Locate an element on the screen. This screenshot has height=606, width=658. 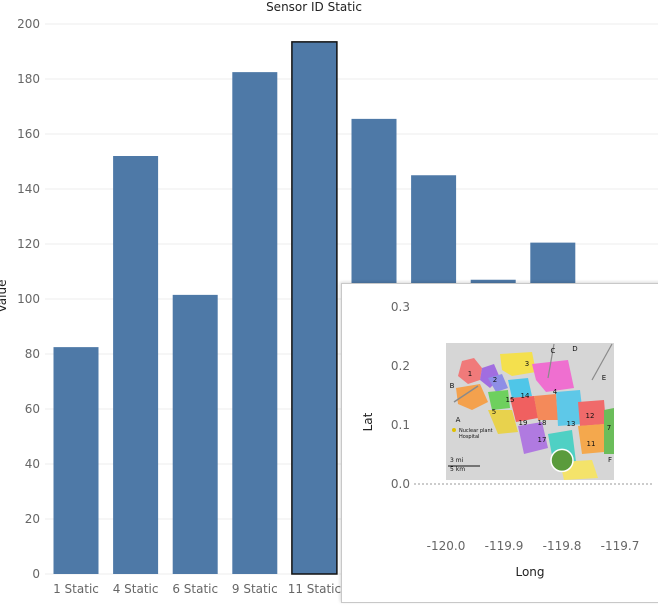
y-tick-label: 120 is located at coordinates (28, 244).